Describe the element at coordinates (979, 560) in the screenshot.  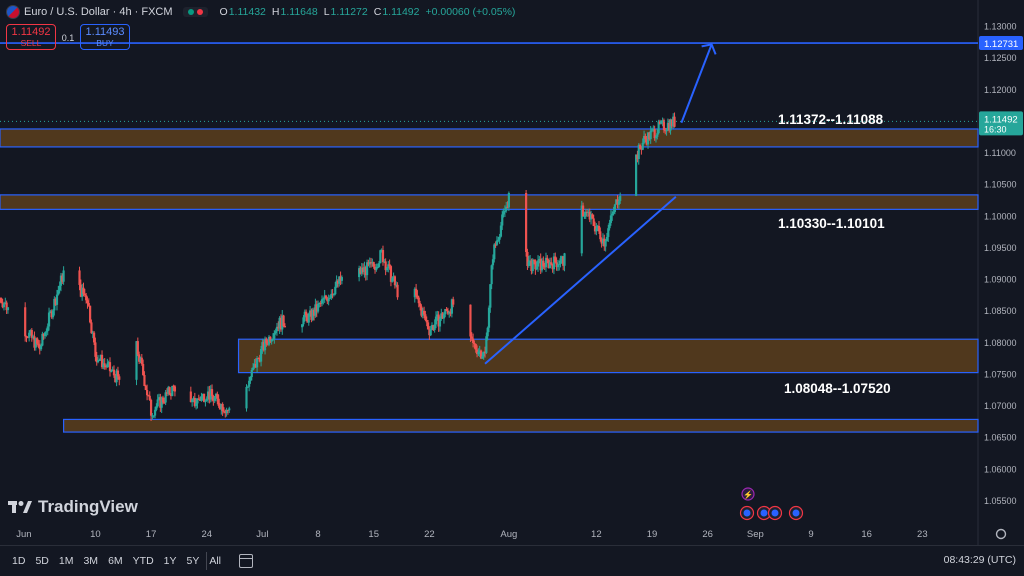
I see `utc-clock: 08:43:29 (UTC)` at that location.